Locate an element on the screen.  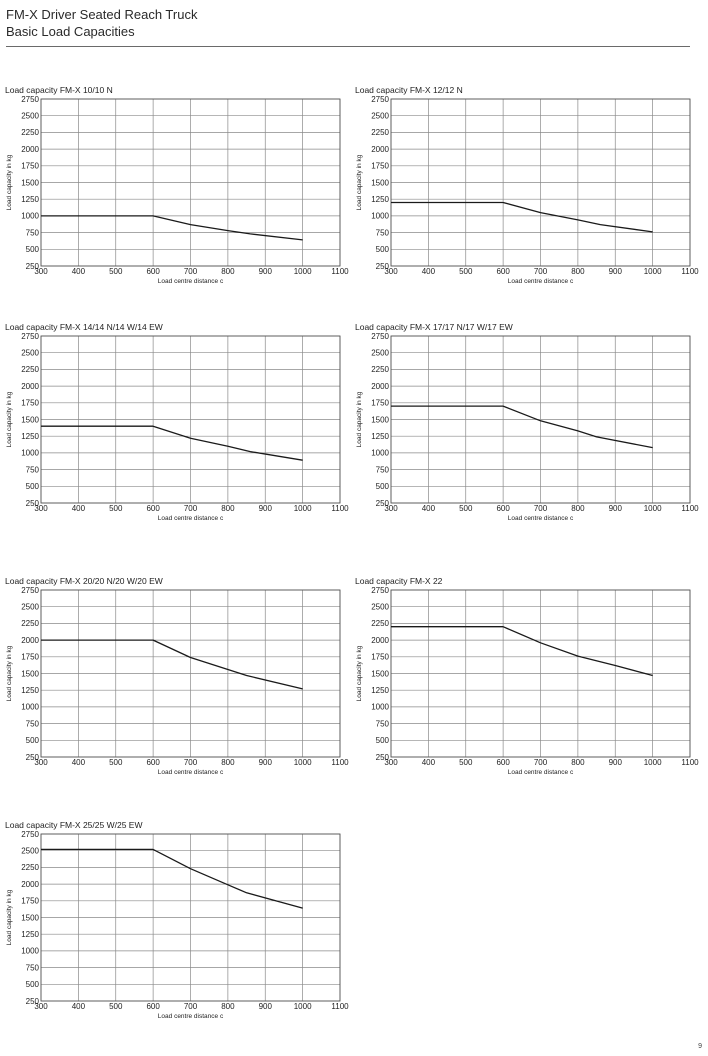
document-title: FM-X Driver Seated Reach Truck is located at coordinates (102, 14).